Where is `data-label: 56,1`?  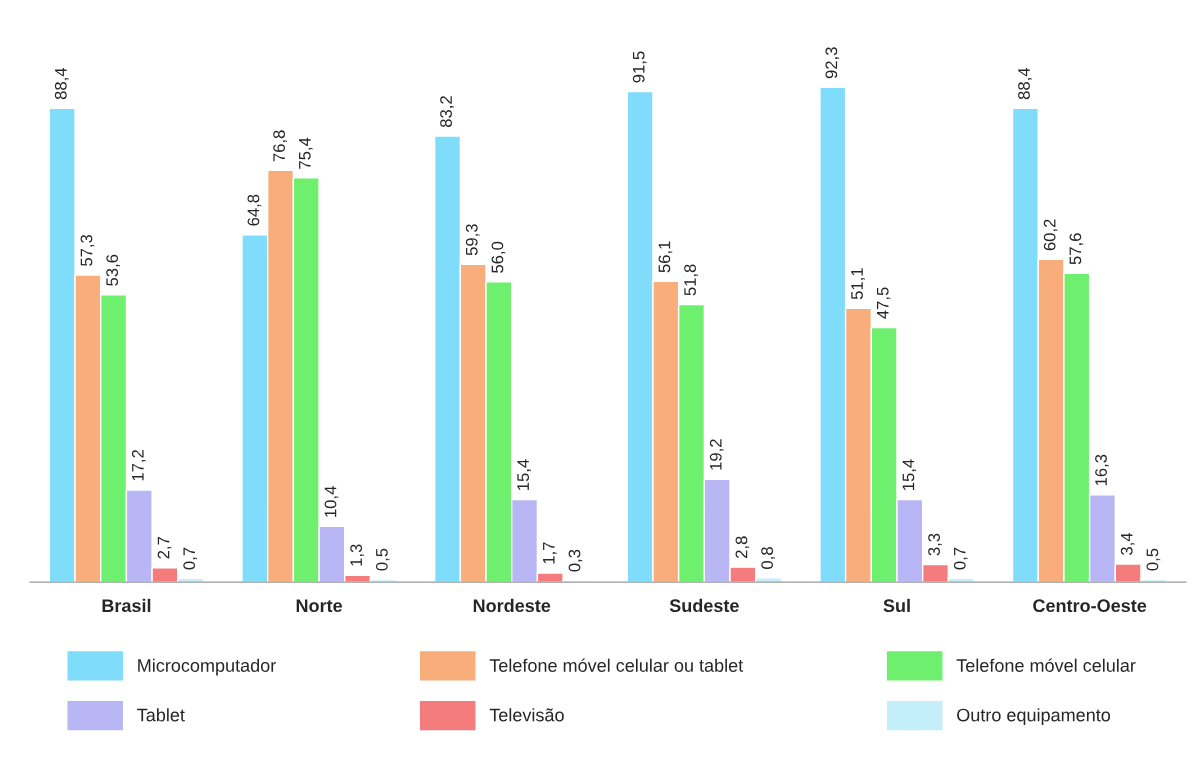
data-label: 56,1 is located at coordinates (665, 257).